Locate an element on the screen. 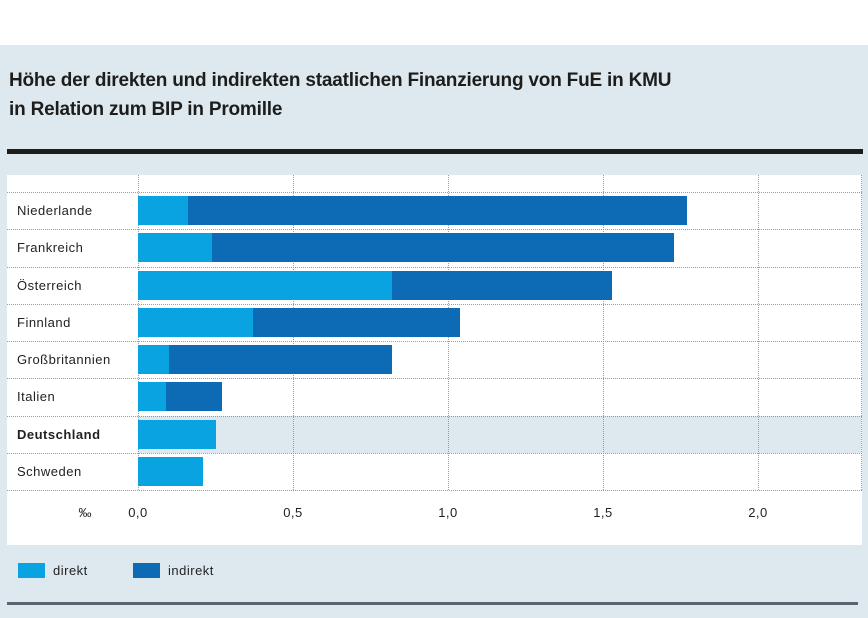  axis-tick-label: 1,5 is located at coordinates (603, 512).